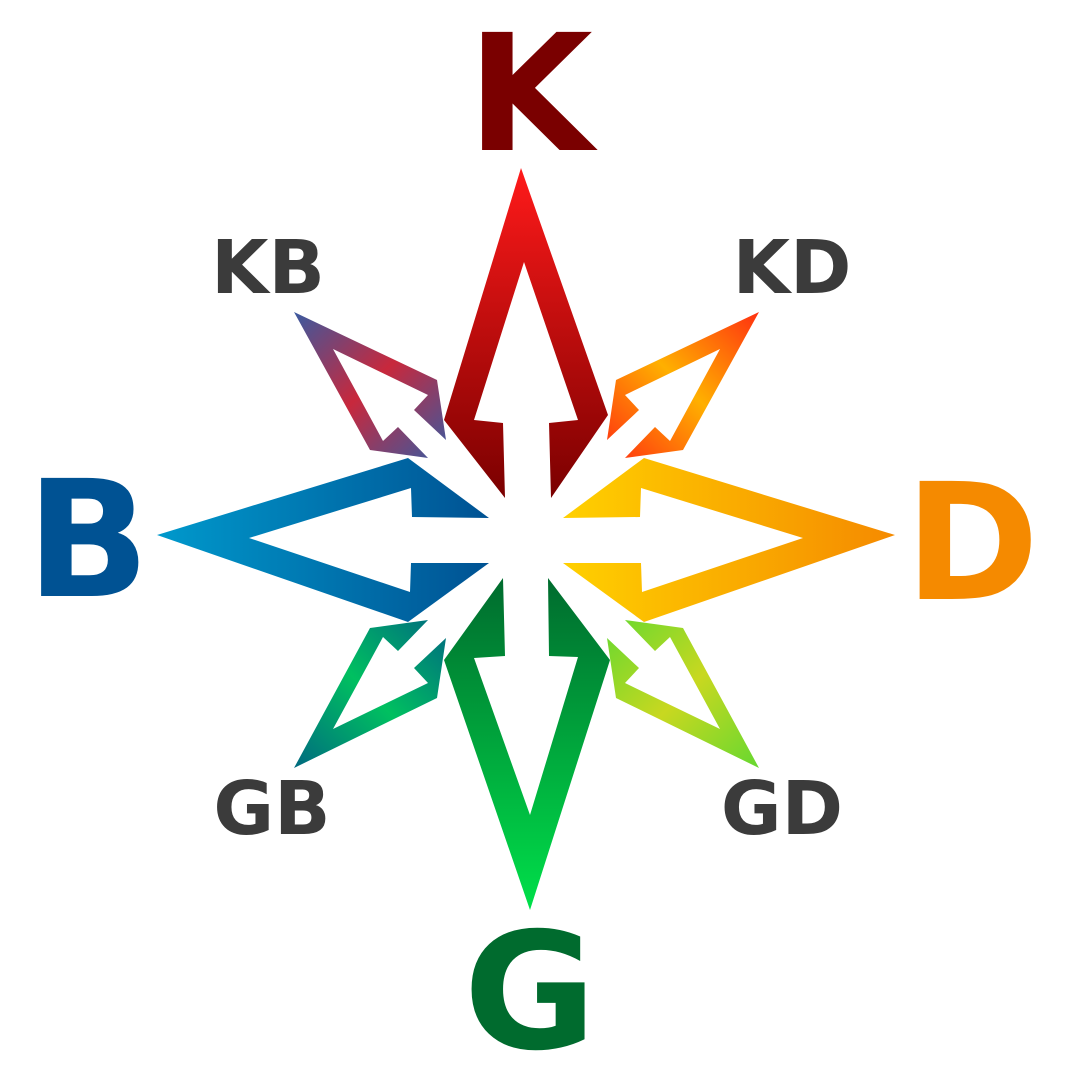 This screenshot has width=1080, height=1080. Describe the element at coordinates (87, 541) in the screenshot. I see `label-west: B` at that location.